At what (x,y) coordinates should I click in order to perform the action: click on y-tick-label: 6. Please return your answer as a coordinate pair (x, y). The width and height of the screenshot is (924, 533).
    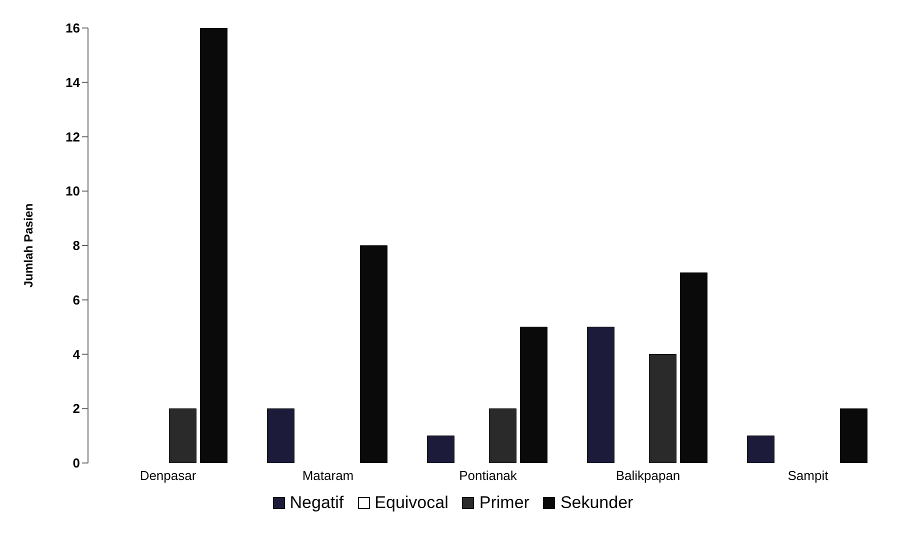
    Looking at the image, I should click on (76, 300).